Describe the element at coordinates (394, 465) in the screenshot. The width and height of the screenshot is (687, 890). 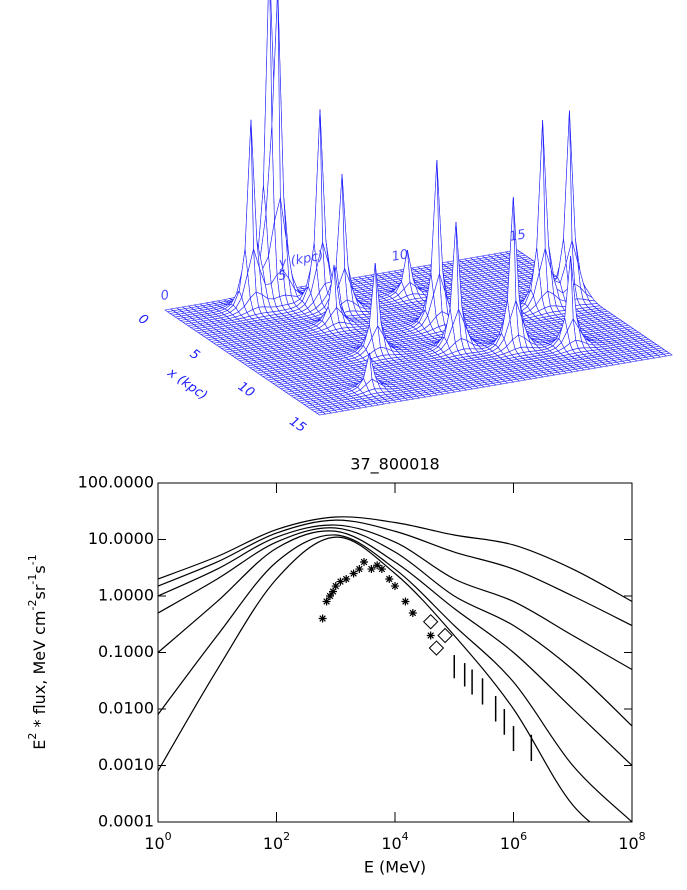
I see `chart-title: 37_800018` at that location.